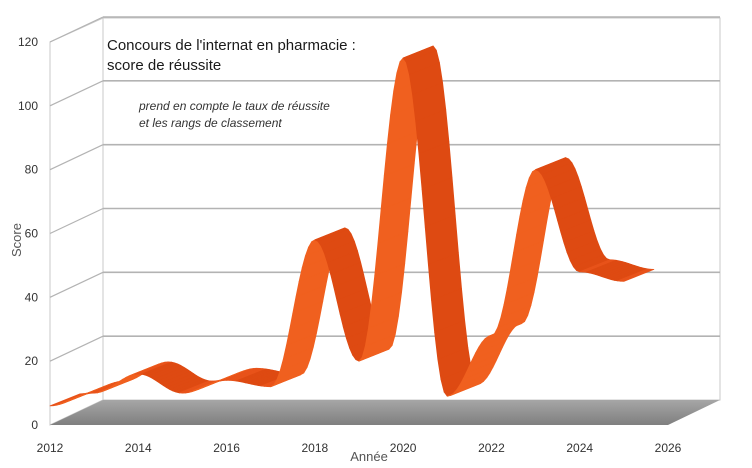 This screenshot has width=752, height=468. What do you see at coordinates (231, 45) in the screenshot?
I see `chart-title-line-1: Concours de l'internat en pharmacie :` at bounding box center [231, 45].